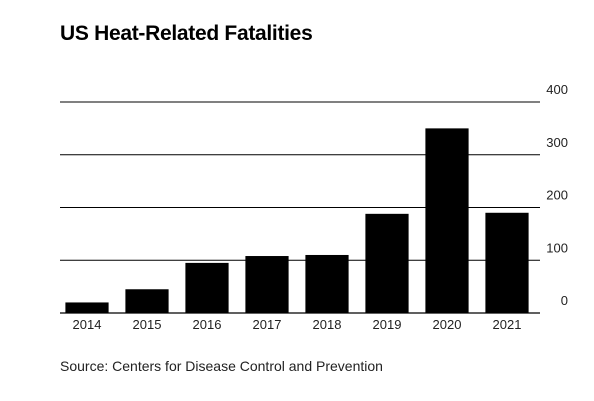 The image size is (594, 401). I want to click on x-tick-label: 2019, so click(387, 324).